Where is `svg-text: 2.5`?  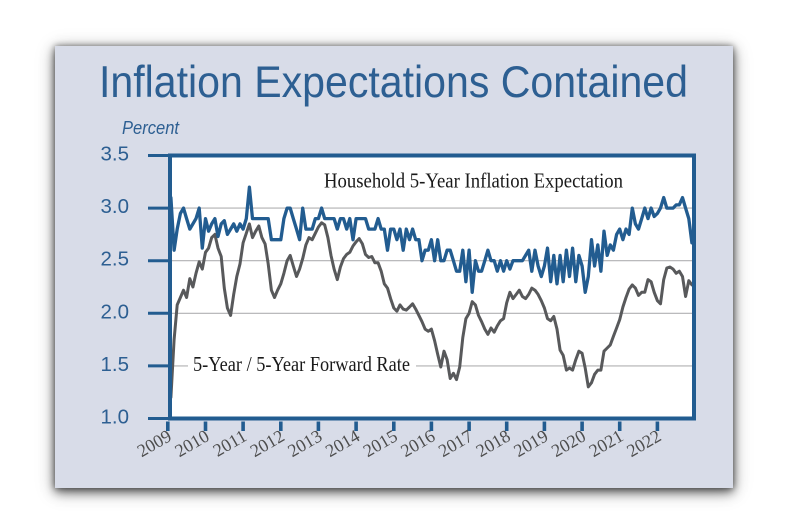
svg-text: 2.5 is located at coordinates (115, 259).